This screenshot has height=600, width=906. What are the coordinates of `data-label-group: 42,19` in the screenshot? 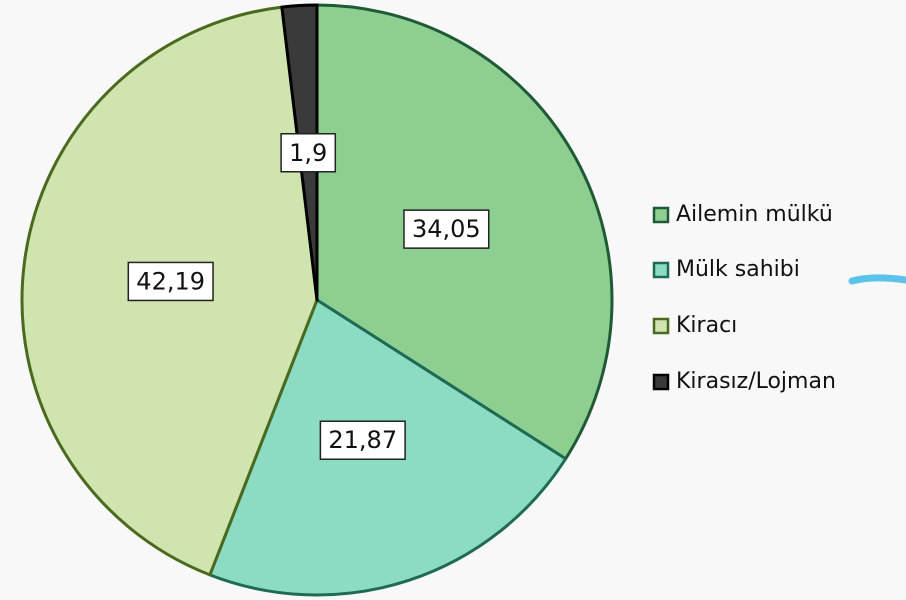 It's located at (170, 281).